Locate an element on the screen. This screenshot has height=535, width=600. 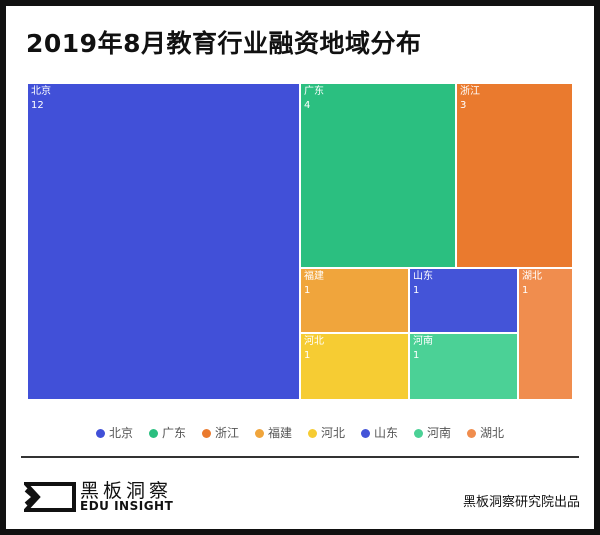
legend-item: 山东 is located at coordinates (379, 432).